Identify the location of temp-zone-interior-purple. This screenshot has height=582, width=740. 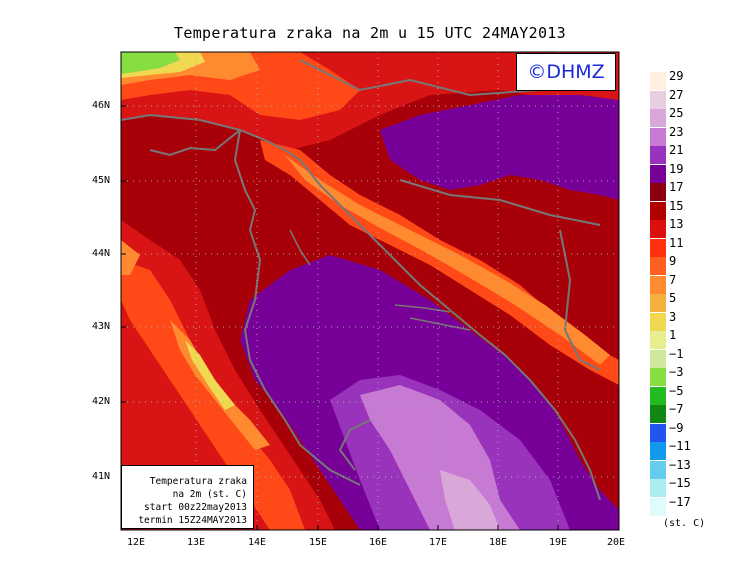
(499, 147).